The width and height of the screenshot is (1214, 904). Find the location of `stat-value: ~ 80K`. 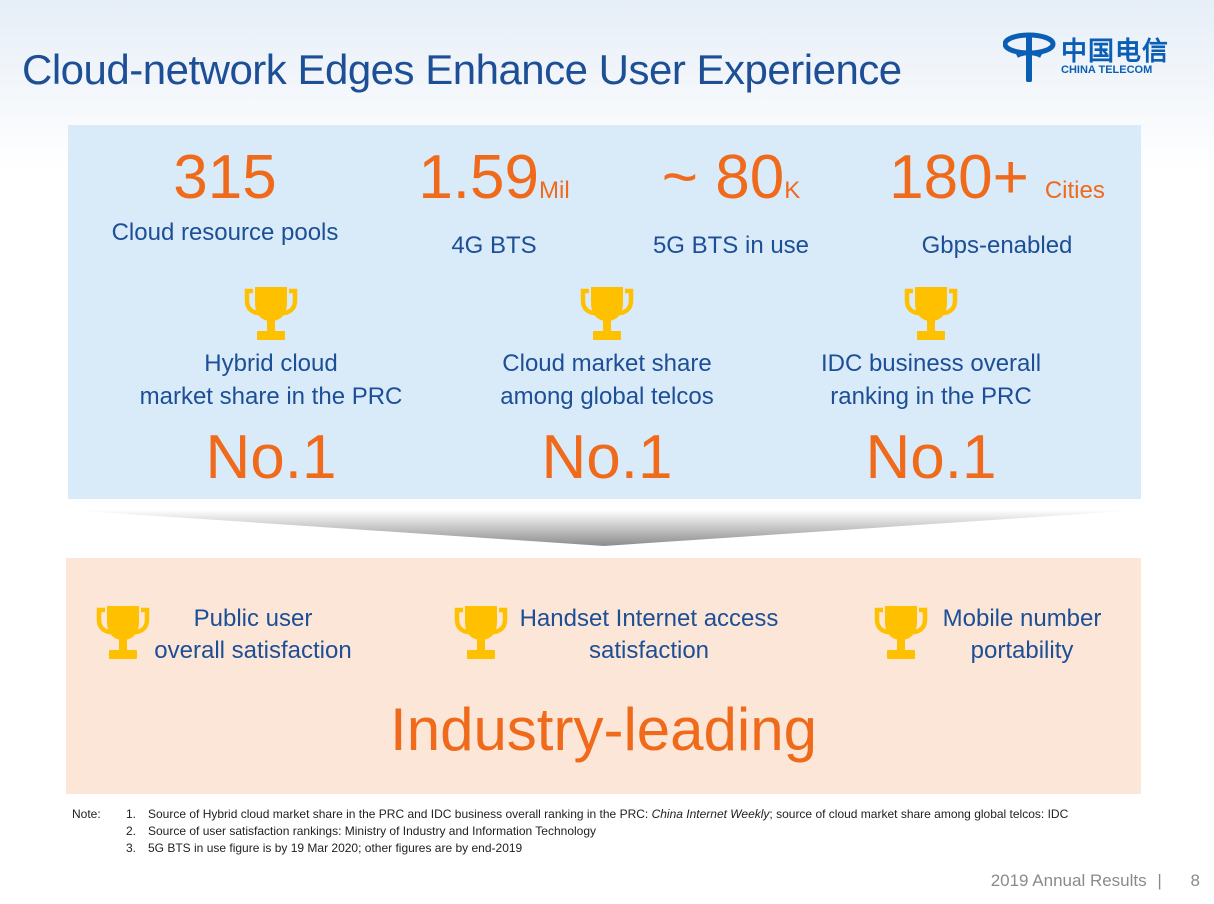

stat-value: ~ 80K is located at coordinates (731, 184).